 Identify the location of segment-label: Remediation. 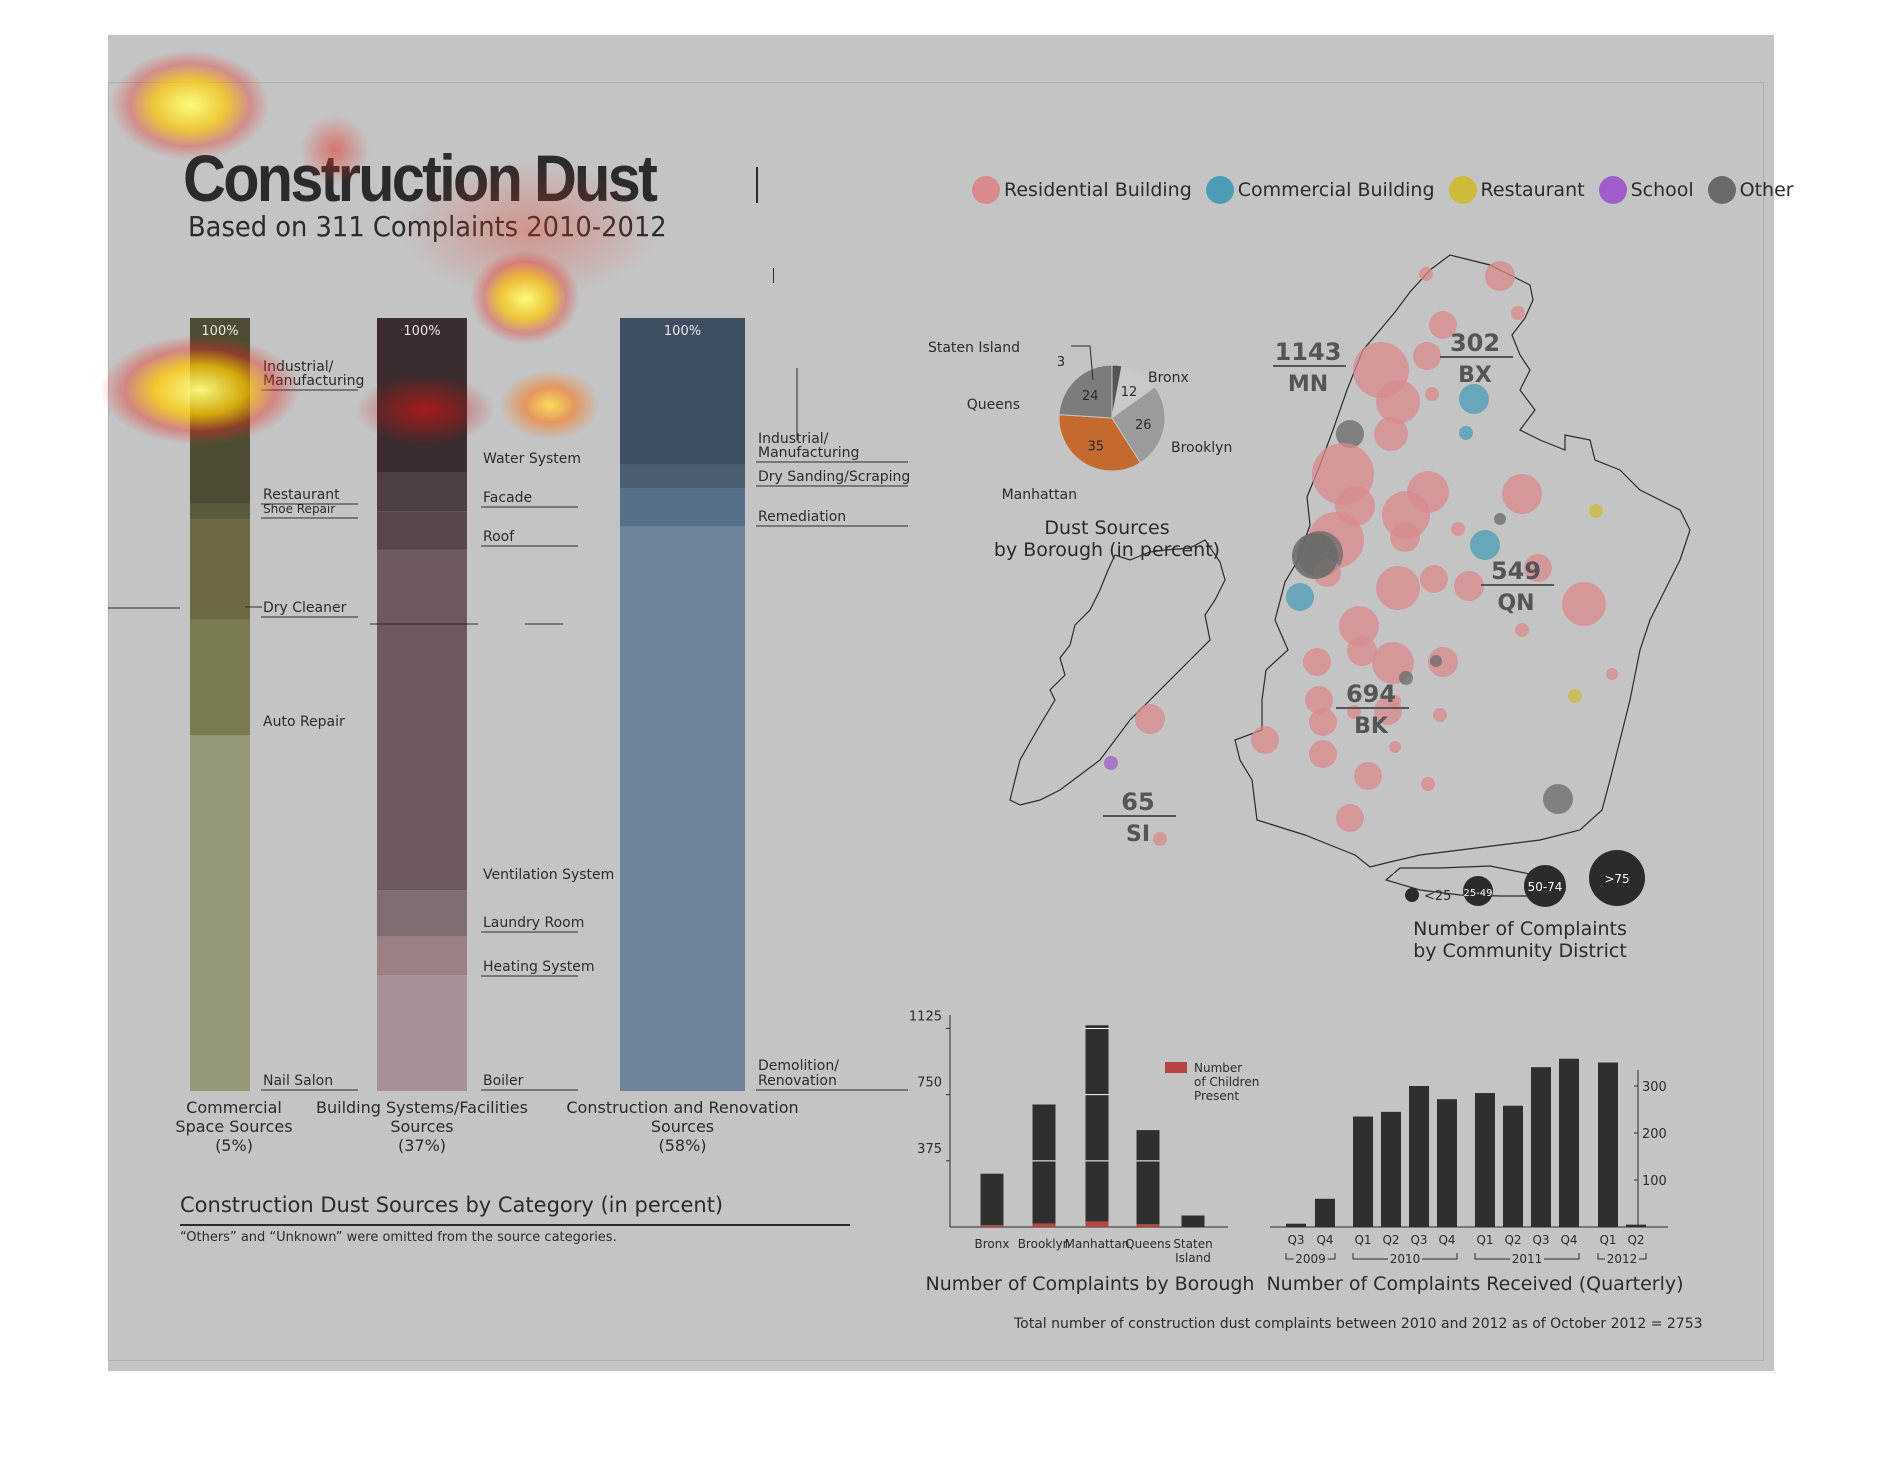
(802, 517).